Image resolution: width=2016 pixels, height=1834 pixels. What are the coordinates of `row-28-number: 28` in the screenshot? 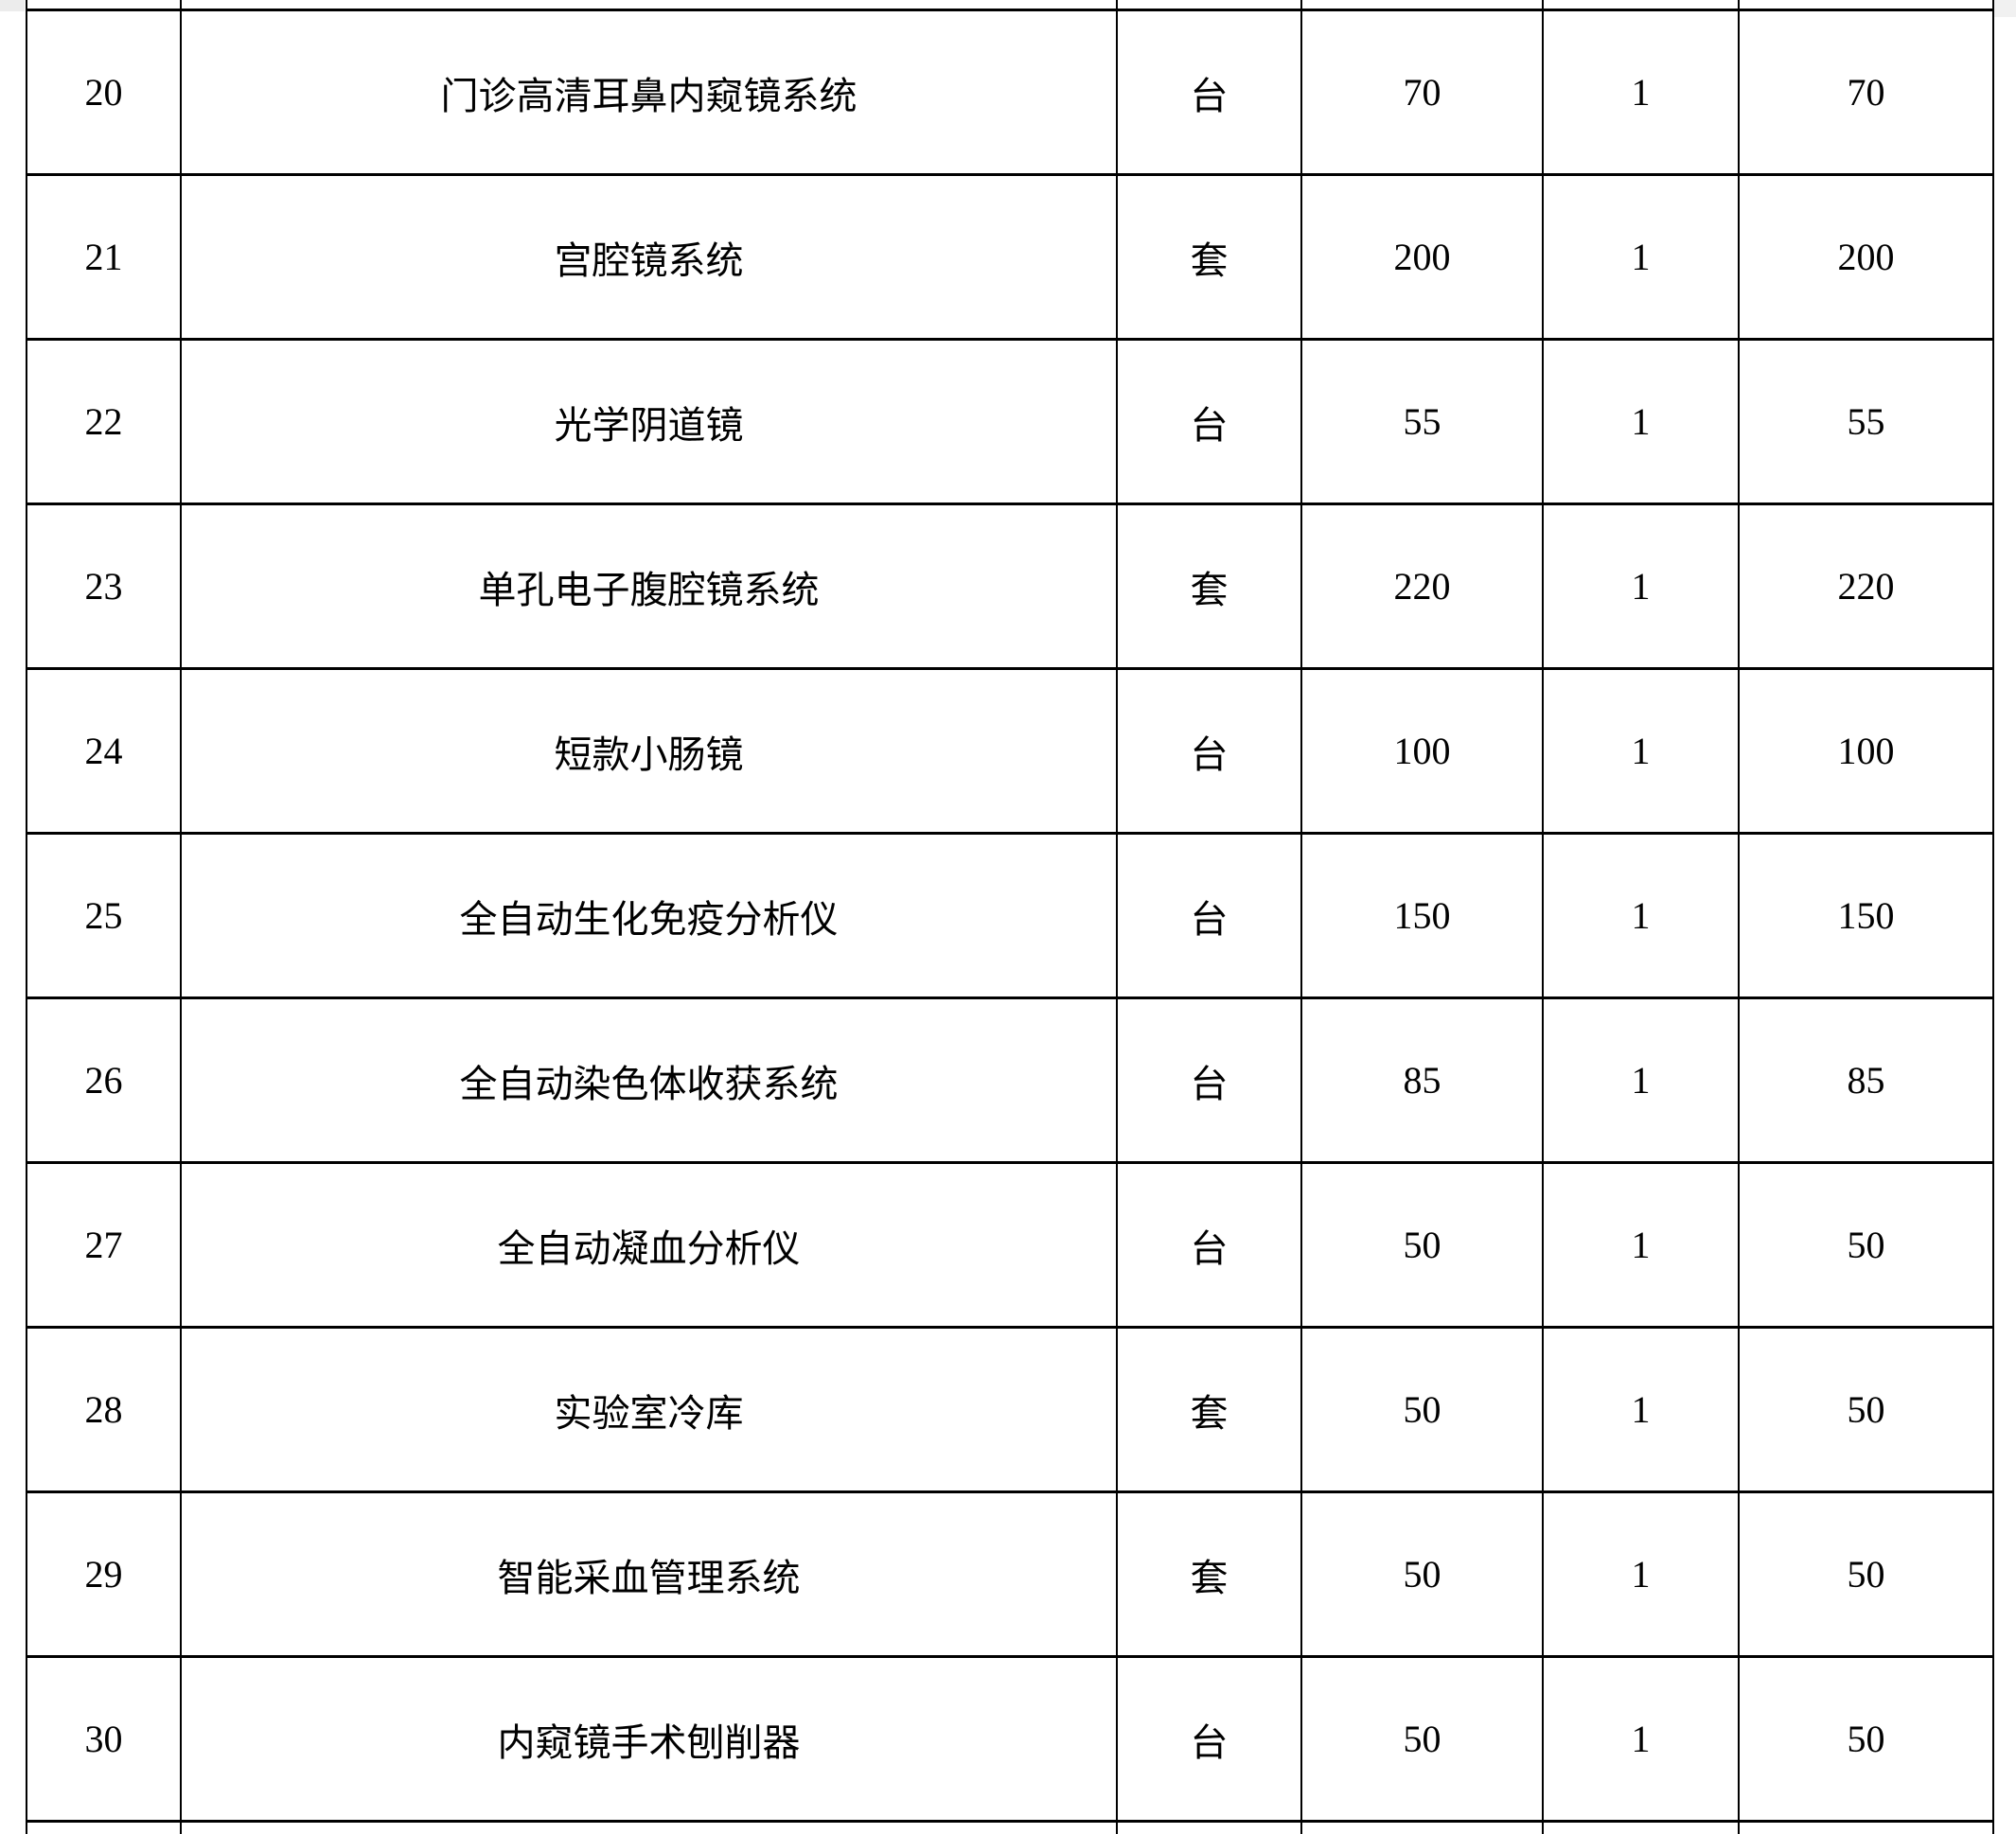 It's located at (104, 1409).